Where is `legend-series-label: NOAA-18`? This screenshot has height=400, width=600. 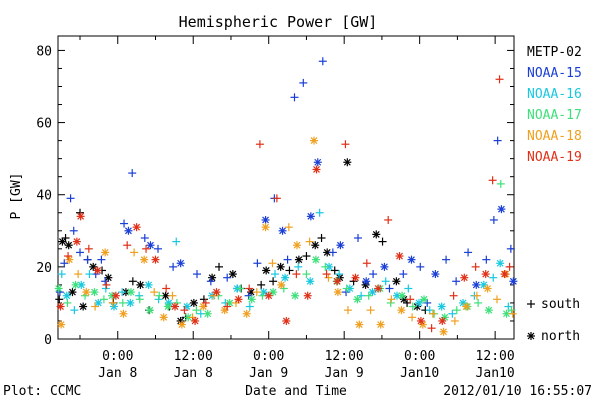 legend-series-label: NOAA-18 is located at coordinates (554, 136).